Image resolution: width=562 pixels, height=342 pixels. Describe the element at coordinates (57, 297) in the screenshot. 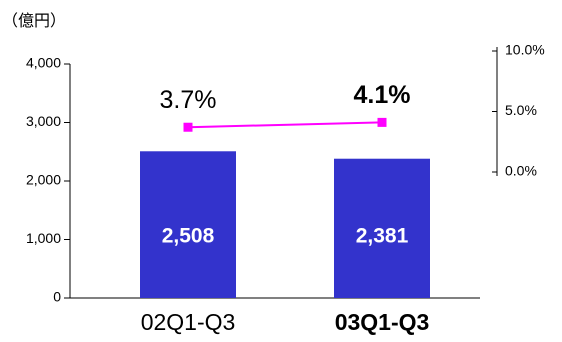

I see `y-tick-label: 0` at that location.